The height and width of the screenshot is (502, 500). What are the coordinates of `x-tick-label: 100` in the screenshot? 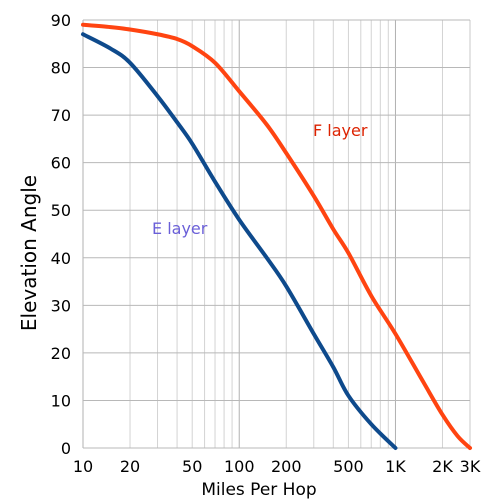 It's located at (239, 466).